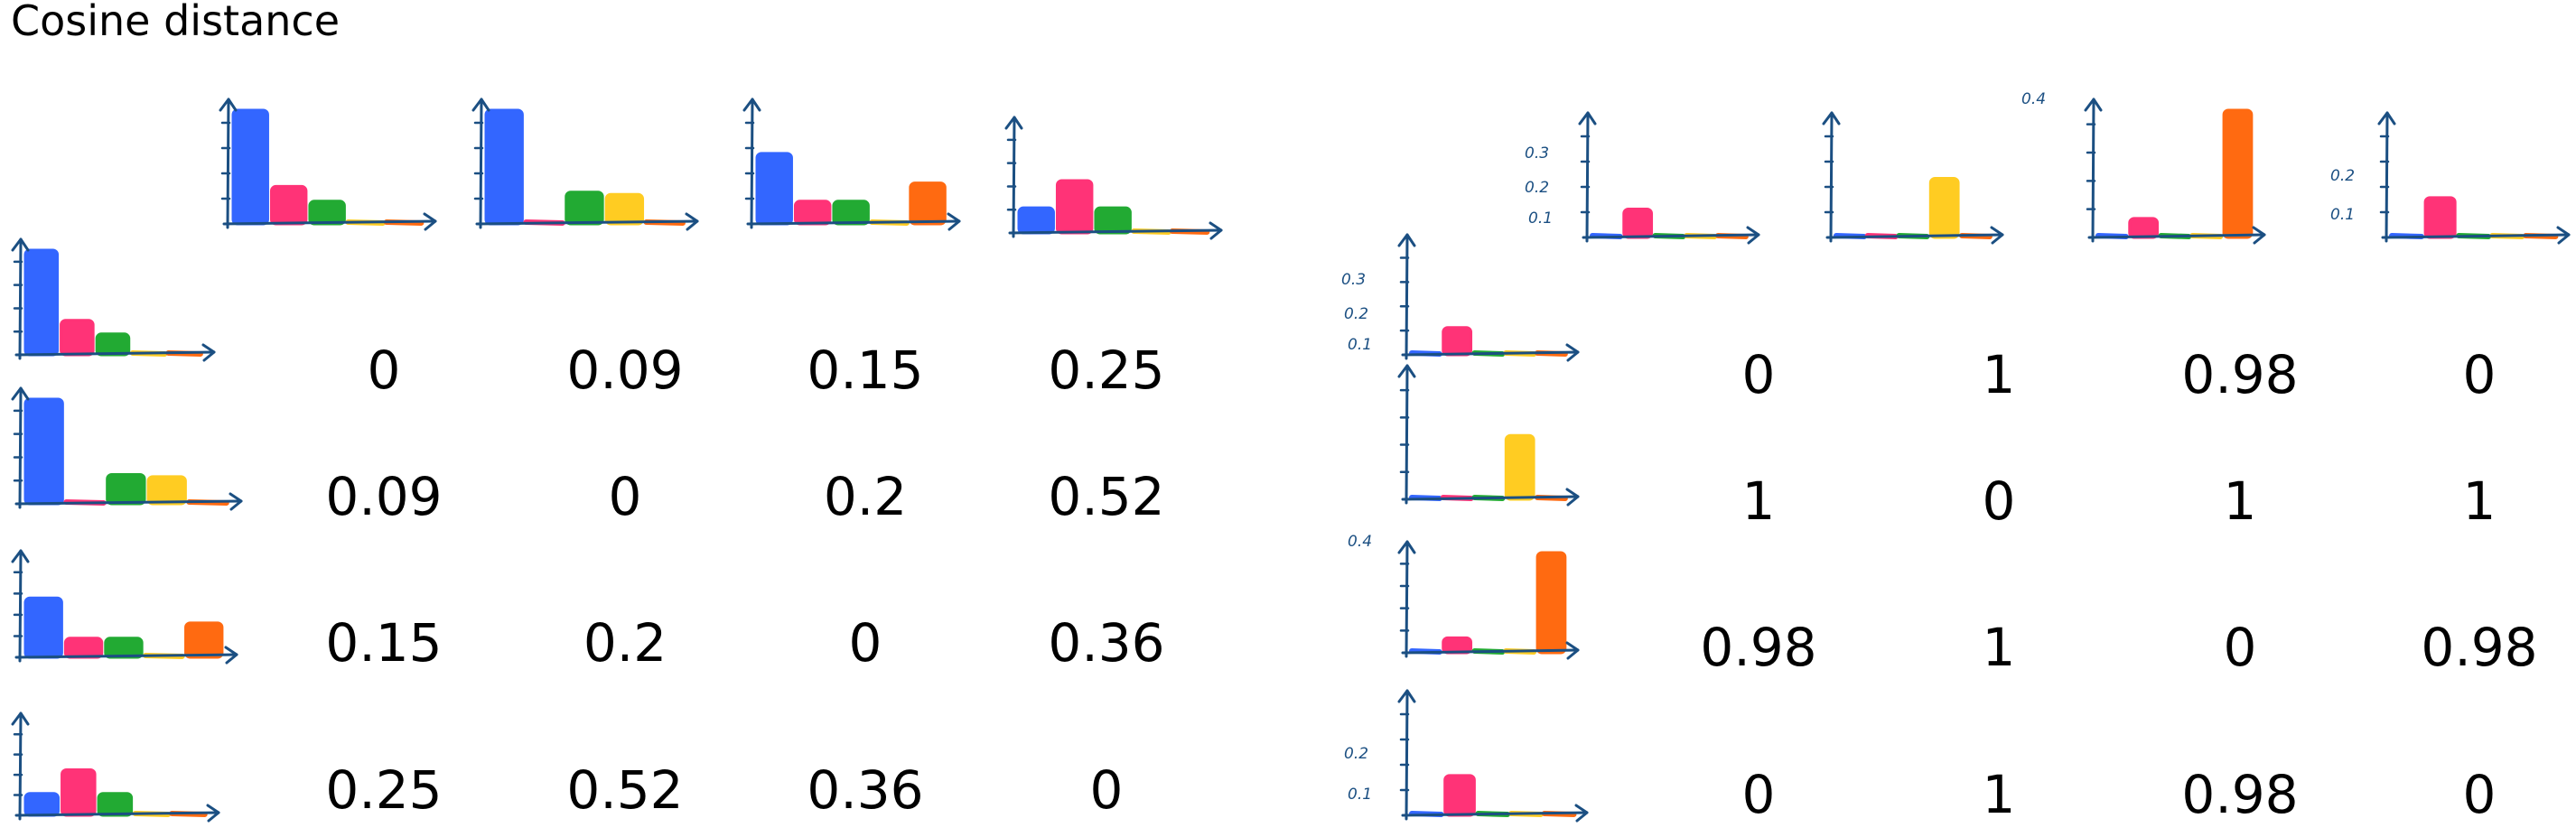 The height and width of the screenshot is (837, 2576). I want to click on tick-label: 0.4, so click(1361, 542).